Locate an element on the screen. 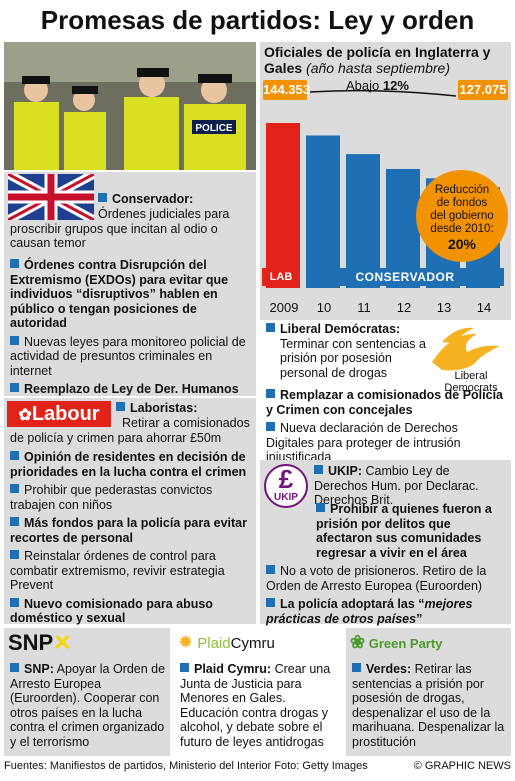 The width and height of the screenshot is (515, 781). green-logo: ❀ Green Party is located at coordinates (396, 642).